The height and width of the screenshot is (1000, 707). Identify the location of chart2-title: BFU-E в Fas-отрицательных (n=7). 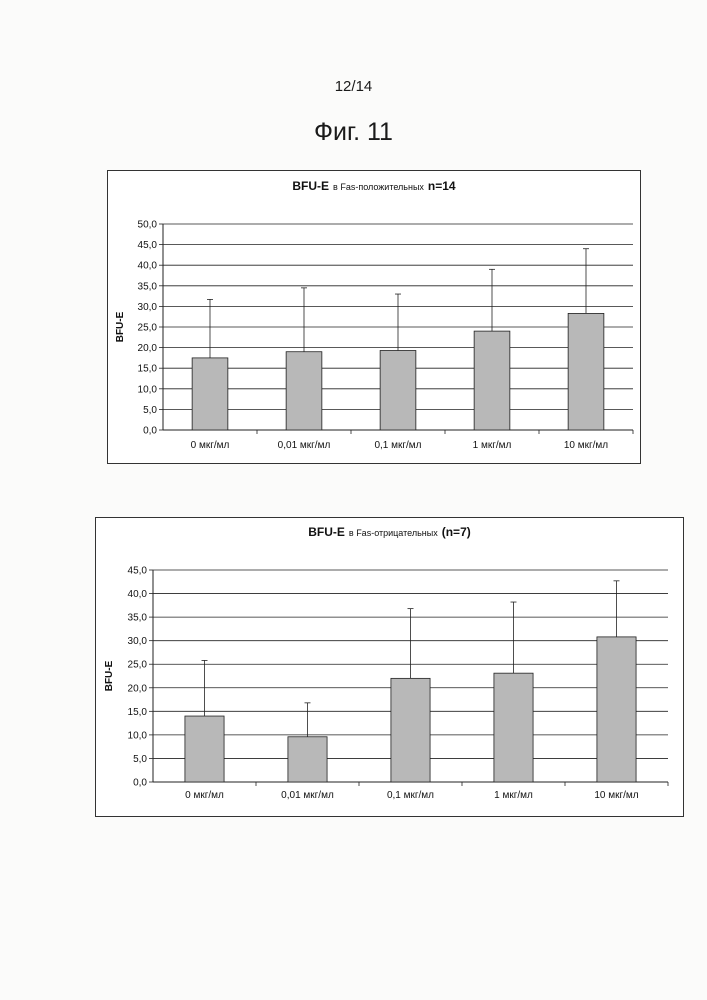
(389, 532).